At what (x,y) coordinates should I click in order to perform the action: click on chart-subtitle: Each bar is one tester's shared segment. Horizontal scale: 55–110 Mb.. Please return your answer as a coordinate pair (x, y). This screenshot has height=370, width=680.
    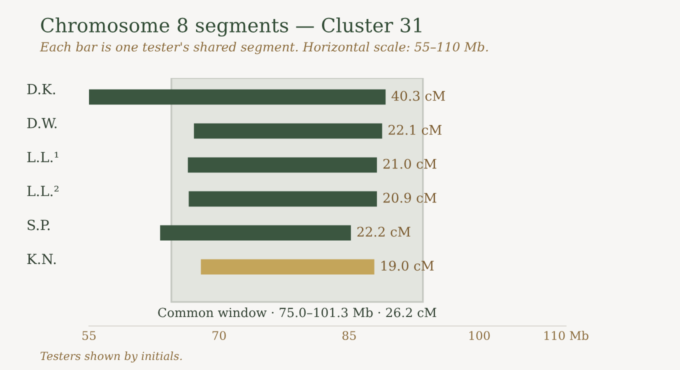
    Looking at the image, I should click on (264, 48).